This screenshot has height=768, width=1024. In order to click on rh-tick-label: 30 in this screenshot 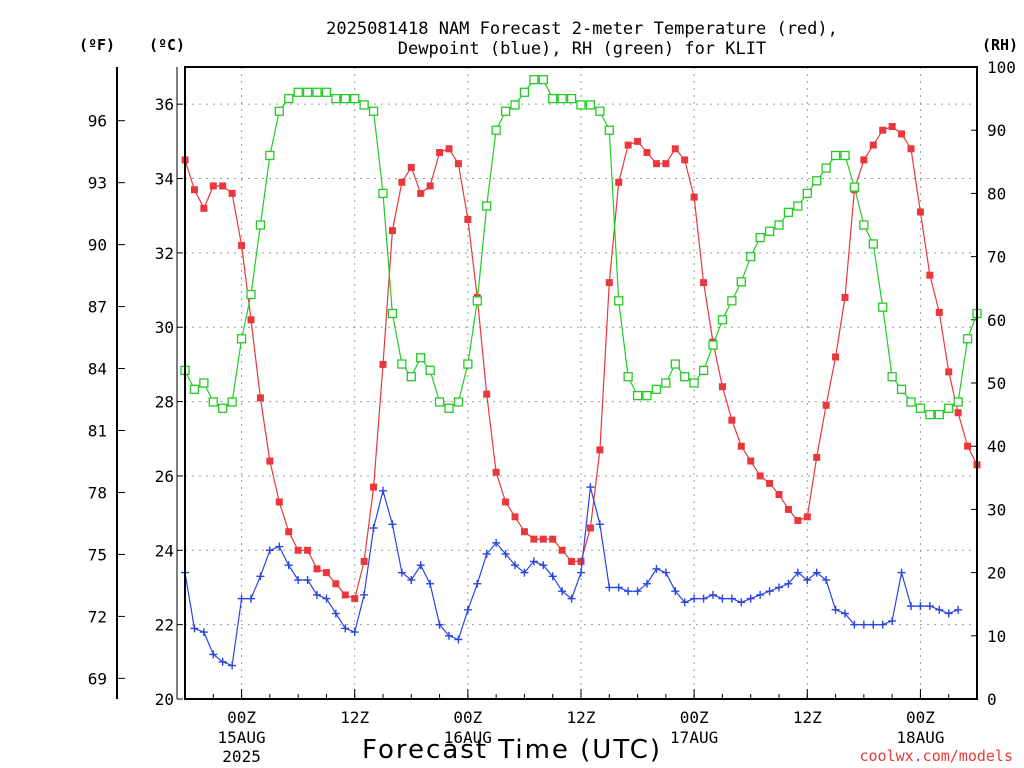, I will do `click(996, 509)`.